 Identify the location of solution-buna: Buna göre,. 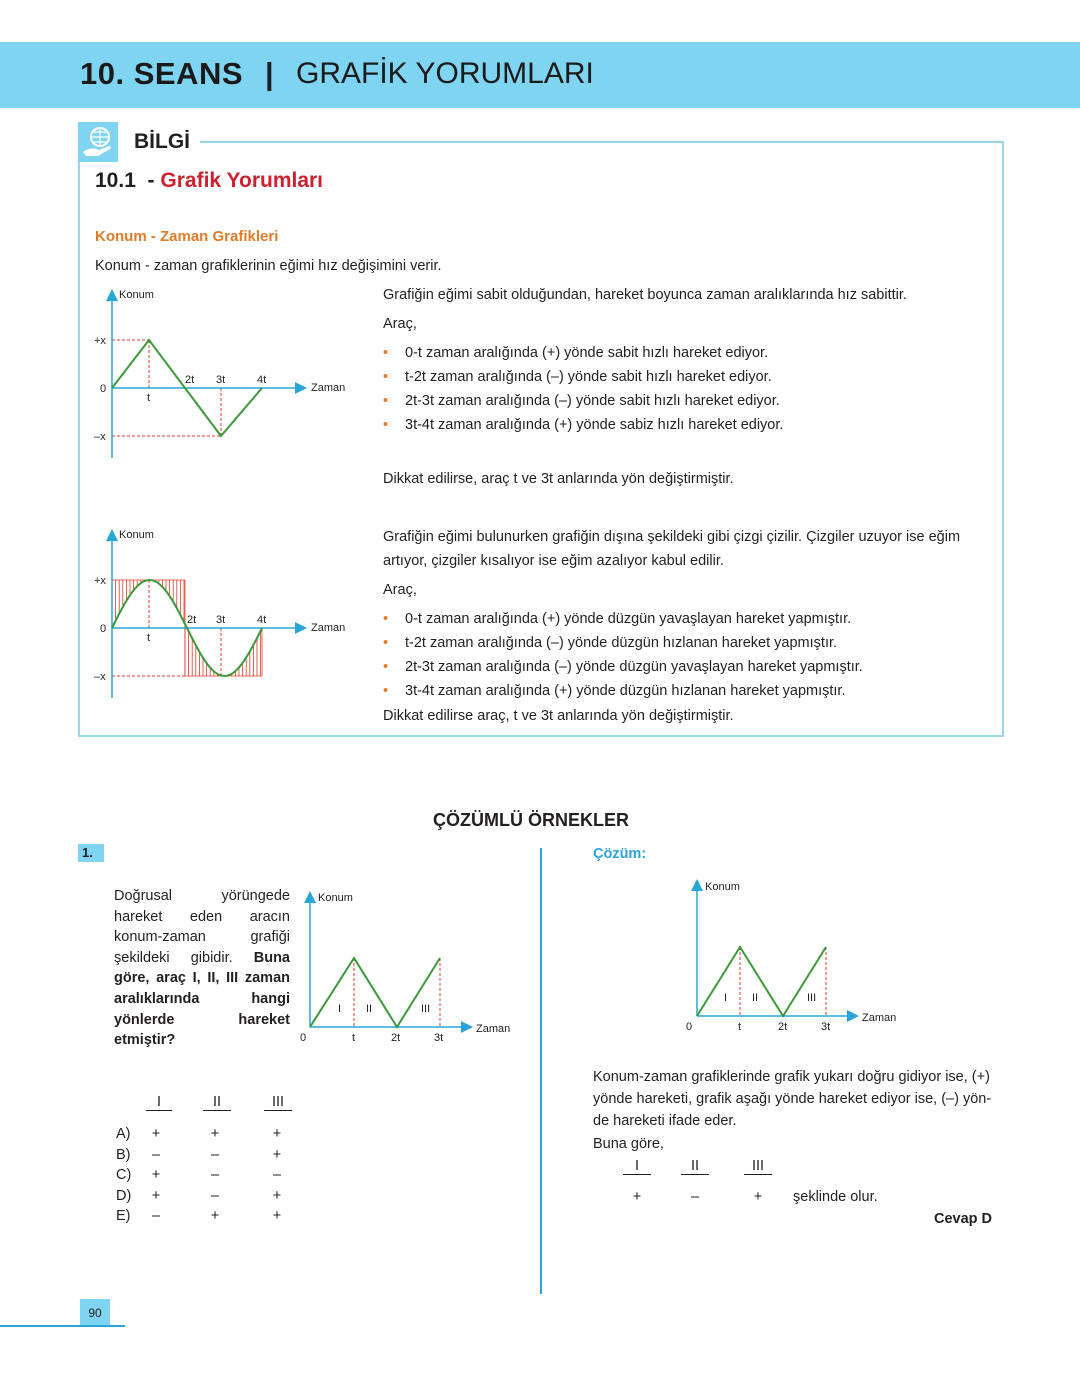
(628, 1144).